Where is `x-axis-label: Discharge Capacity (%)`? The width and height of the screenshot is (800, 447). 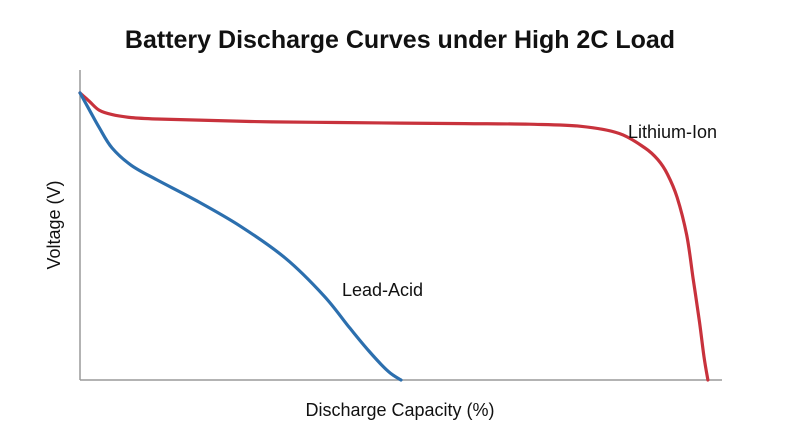
x-axis-label: Discharge Capacity (%) is located at coordinates (399, 410).